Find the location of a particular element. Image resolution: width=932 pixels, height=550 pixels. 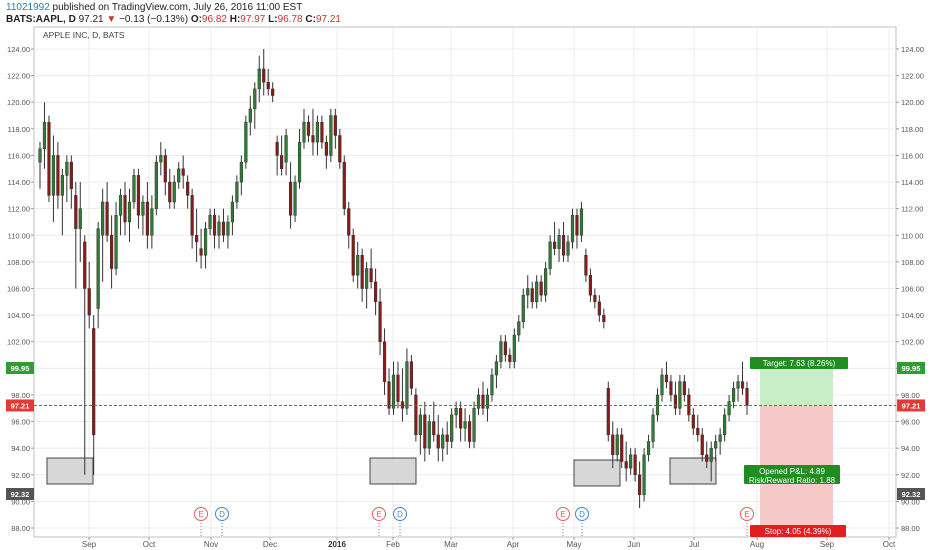

y-tick-label-right: 120.00 is located at coordinates (912, 102).